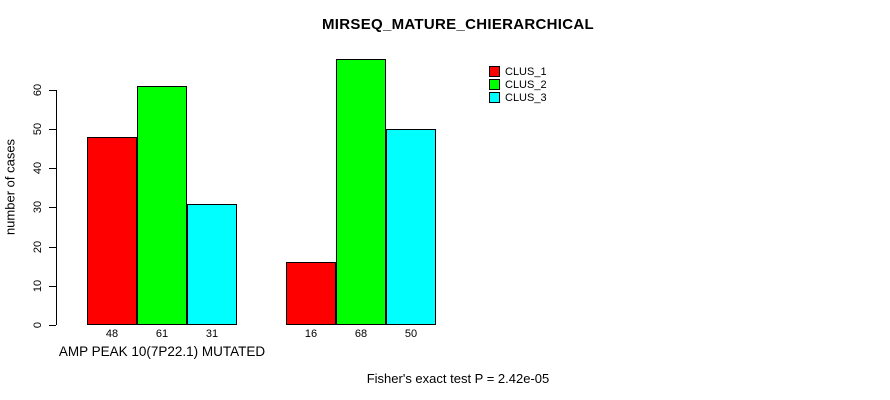 The width and height of the screenshot is (890, 400). I want to click on legend: CLUS_1 CLUS_2 CLUS_3, so click(518, 84).